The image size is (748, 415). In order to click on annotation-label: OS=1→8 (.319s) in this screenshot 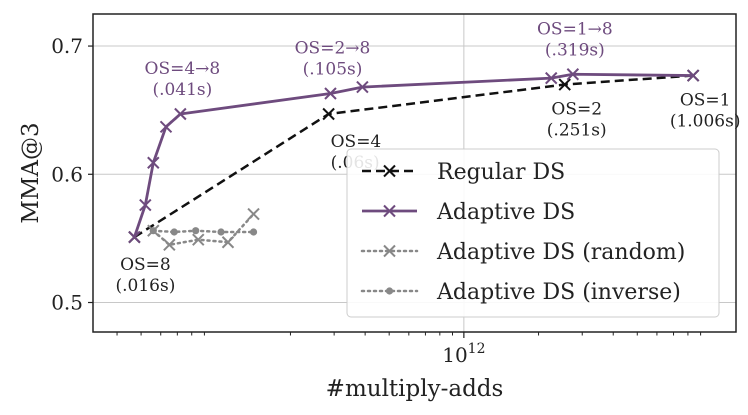, I will do `click(575, 39)`.